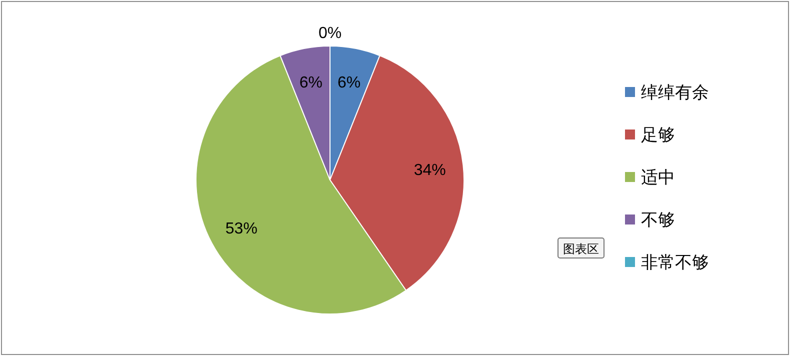 This screenshot has width=790, height=357. Describe the element at coordinates (581, 249) in the screenshot. I see `text: 图表区` at that location.